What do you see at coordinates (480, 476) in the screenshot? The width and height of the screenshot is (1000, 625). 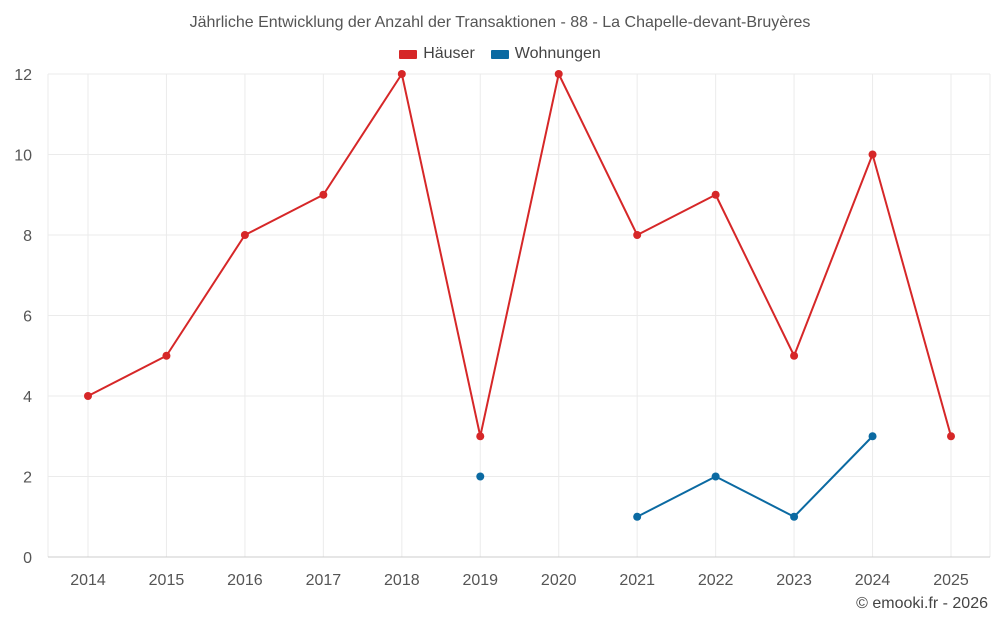 I see `data-point-wohnungen-2019` at bounding box center [480, 476].